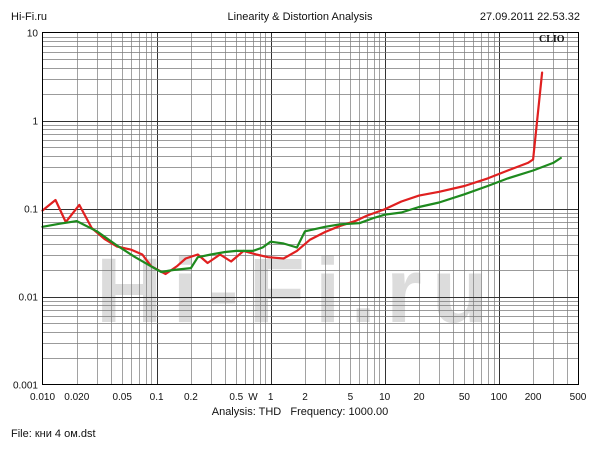 This screenshot has height=450, width=600. Describe the element at coordinates (246, 412) in the screenshot. I see `analysis-type: Analysis: THD` at that location.